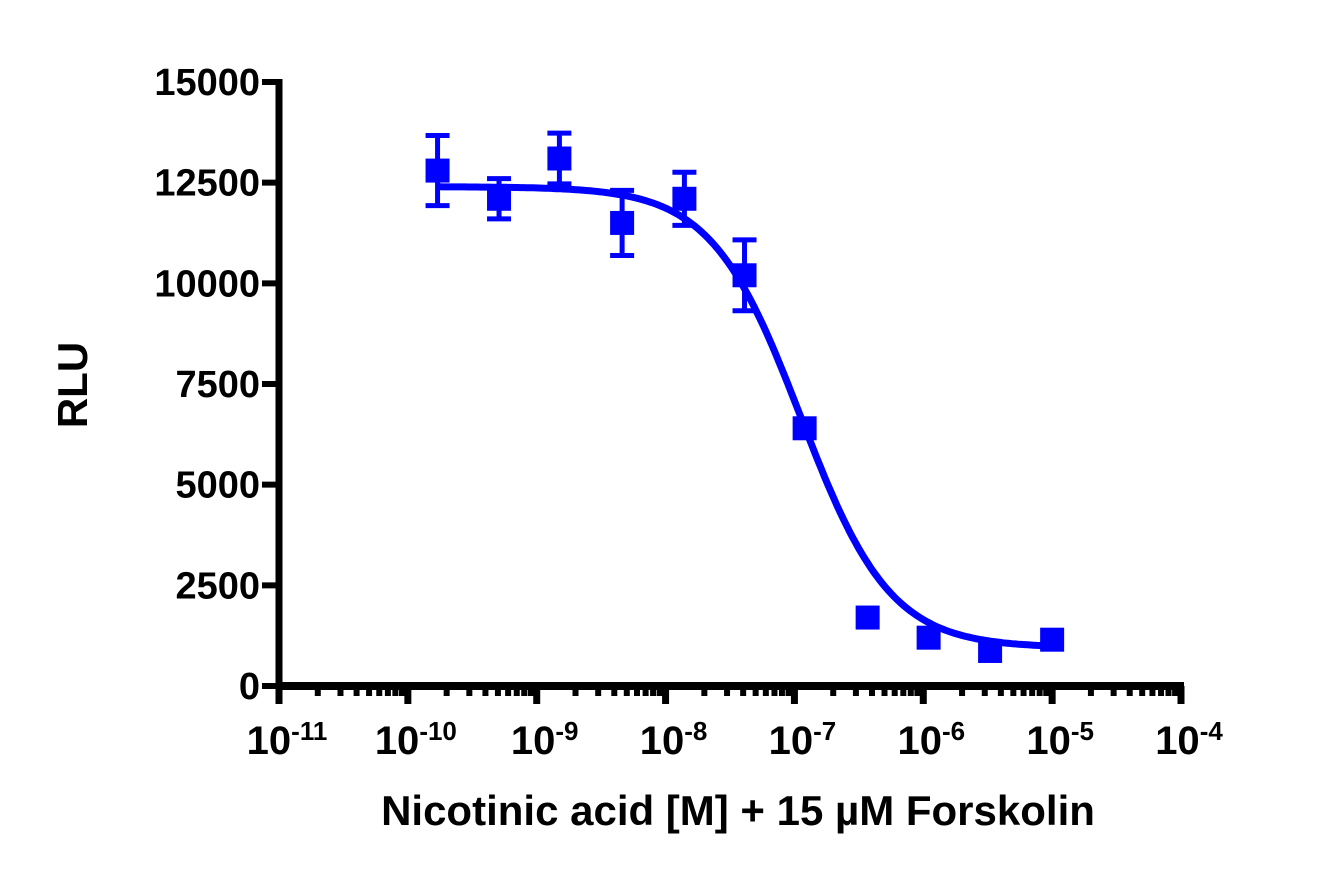 Image resolution: width=1322 pixels, height=881 pixels. I want to click on x-axis-title: Nicotinic acid [M] + 15 µM Forskolin, so click(738, 810).